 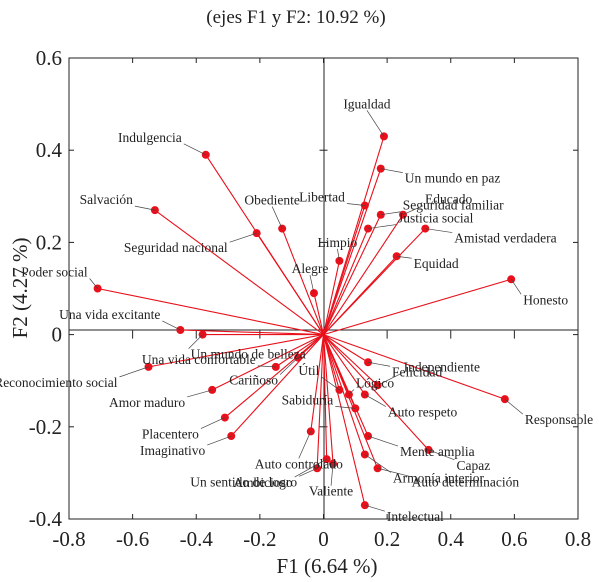 What do you see at coordinates (197, 539) in the screenshot?
I see `x-tick-label: -0.4` at bounding box center [197, 539].